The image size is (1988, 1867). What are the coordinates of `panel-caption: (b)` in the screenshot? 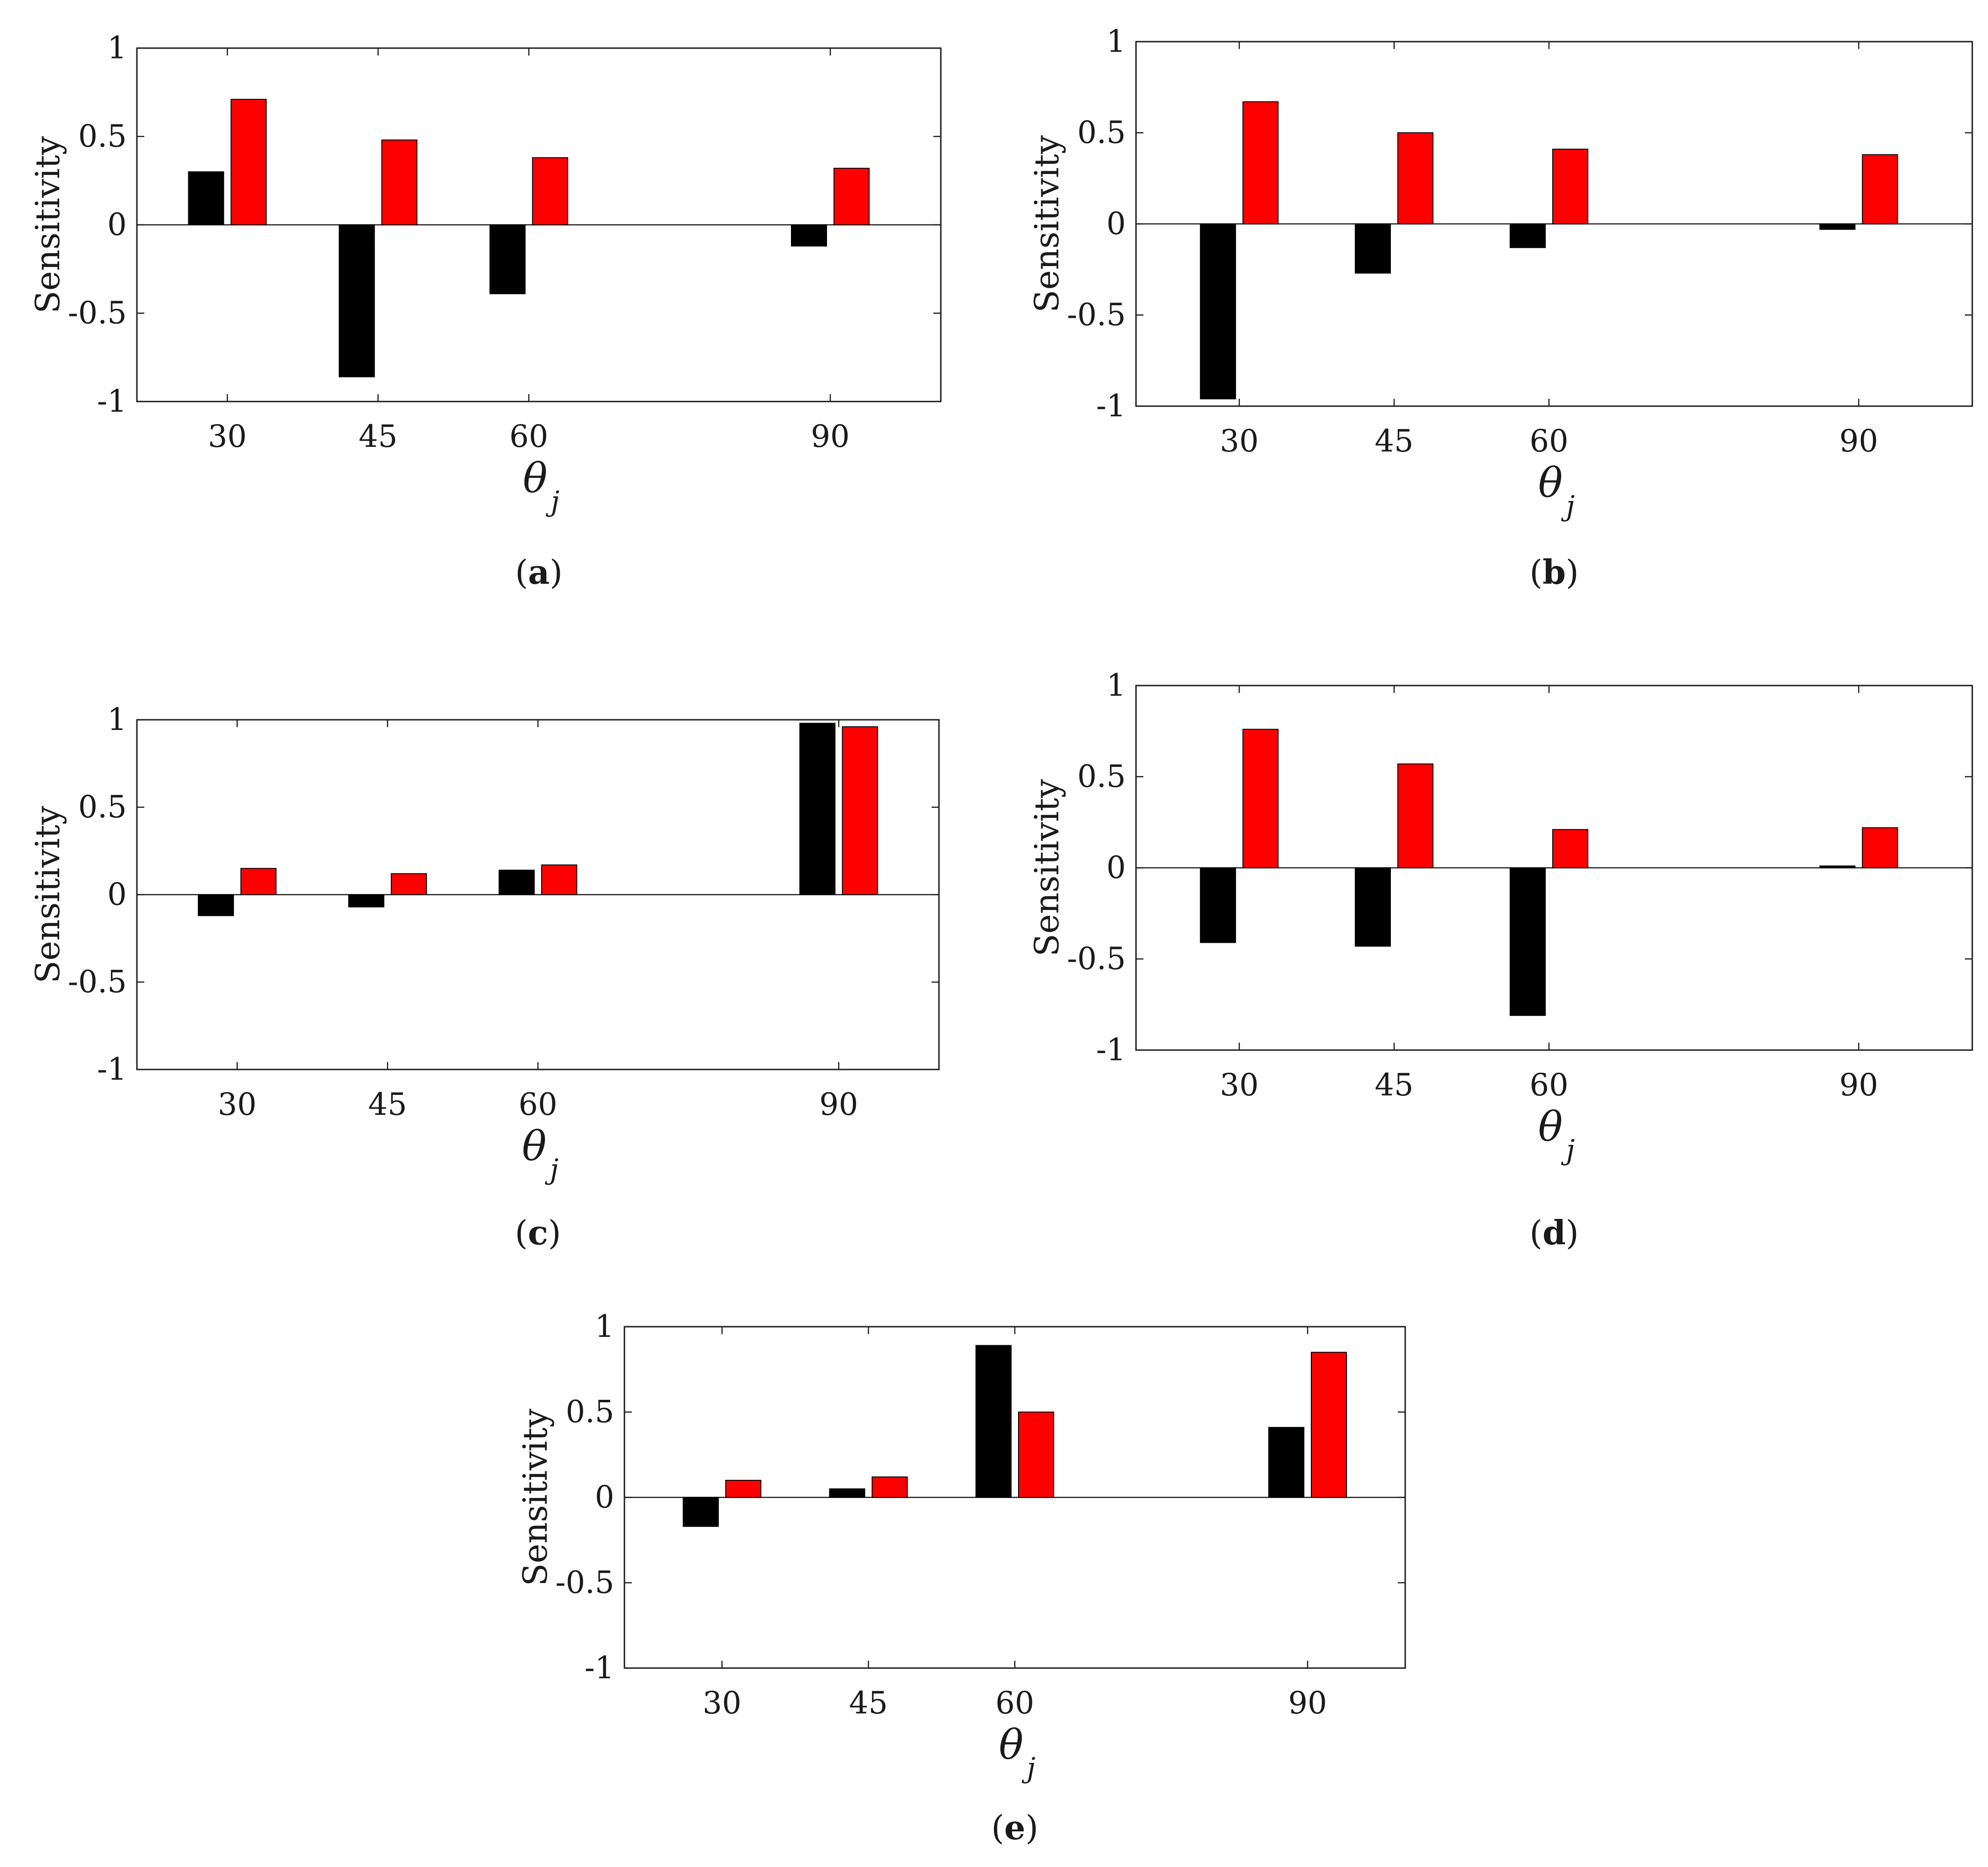 It's located at (1554, 572).